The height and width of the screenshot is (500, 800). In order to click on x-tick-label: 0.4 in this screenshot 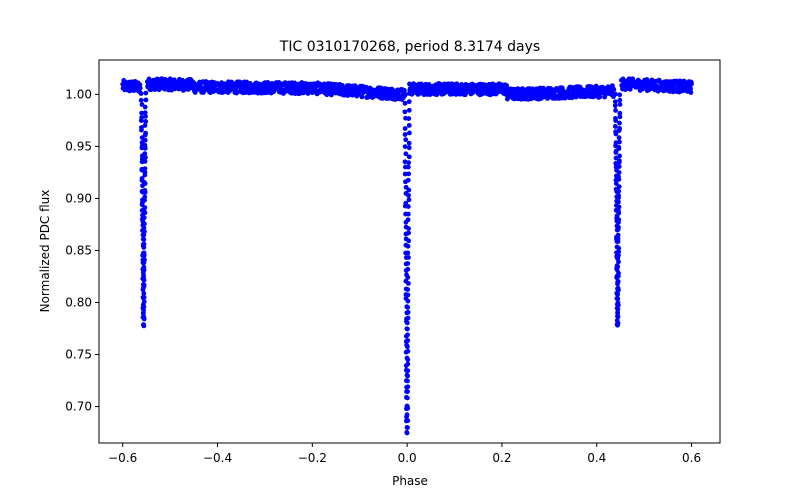, I will do `click(596, 458)`.